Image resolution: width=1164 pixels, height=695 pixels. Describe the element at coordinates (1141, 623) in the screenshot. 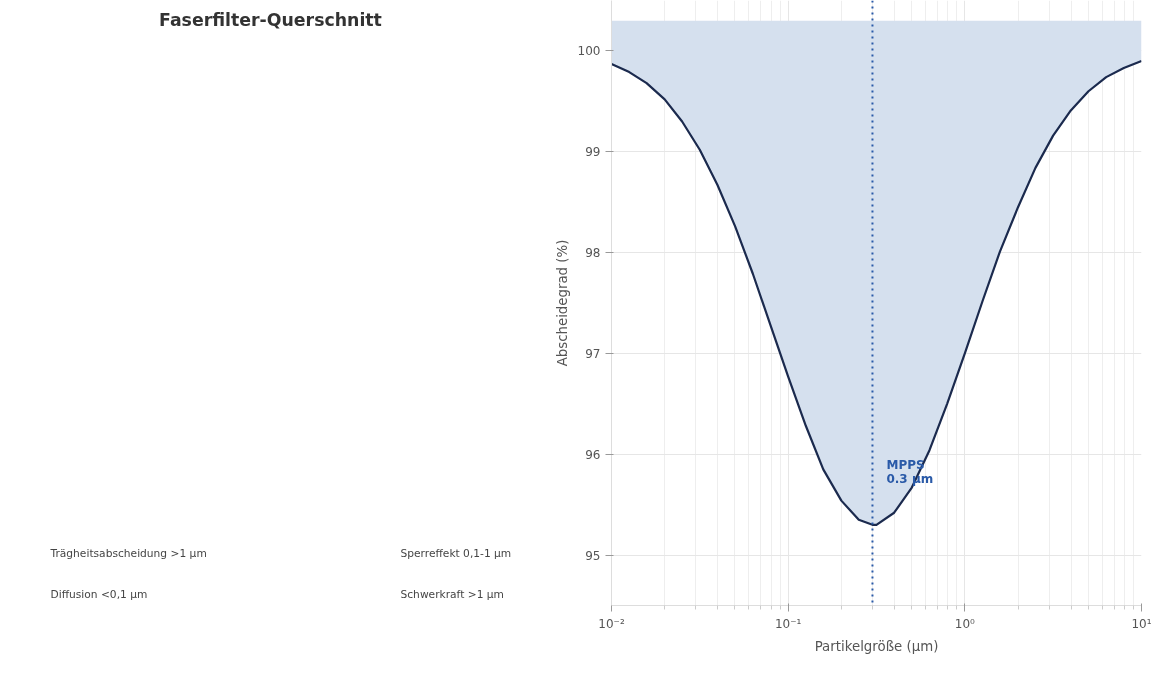

I see `x-tick-label: 10¹` at that location.